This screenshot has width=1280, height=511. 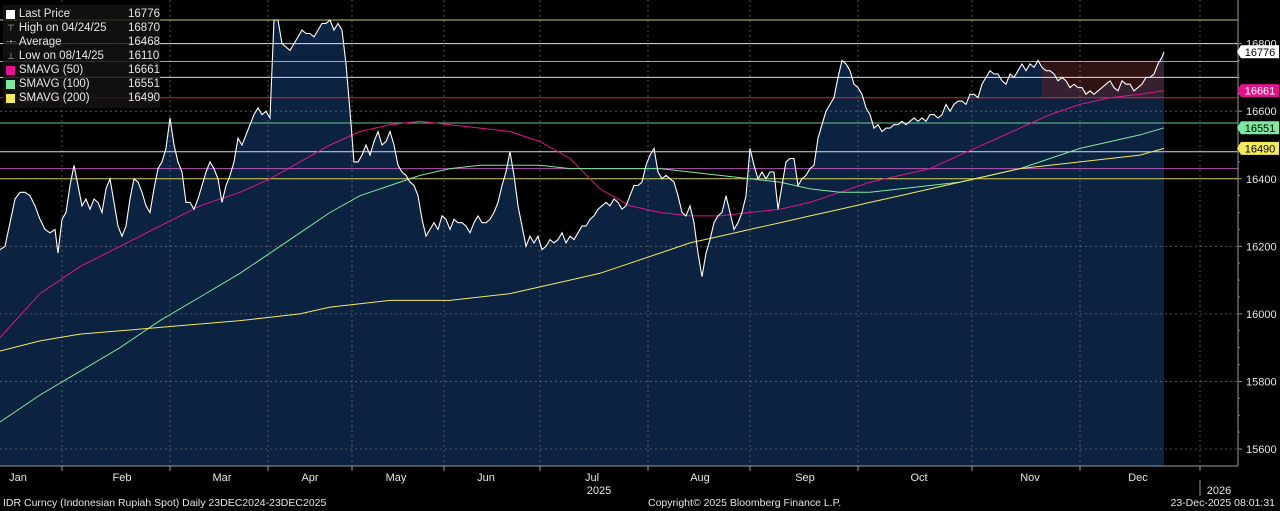 What do you see at coordinates (144, 56) in the screenshot?
I see `legend-value: 16110` at bounding box center [144, 56].